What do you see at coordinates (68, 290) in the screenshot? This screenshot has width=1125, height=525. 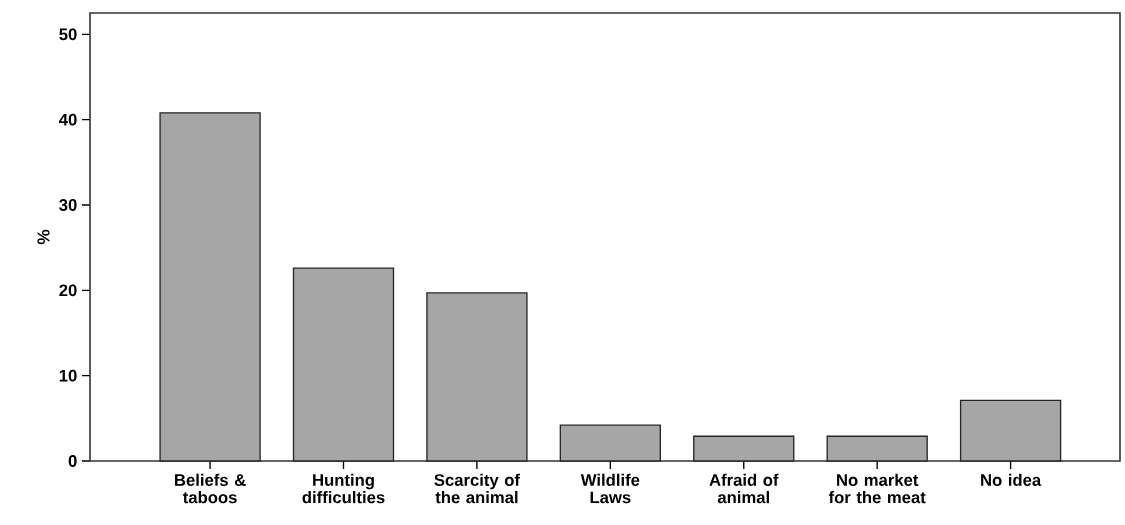 I see `y-tick-label: 20` at bounding box center [68, 290].